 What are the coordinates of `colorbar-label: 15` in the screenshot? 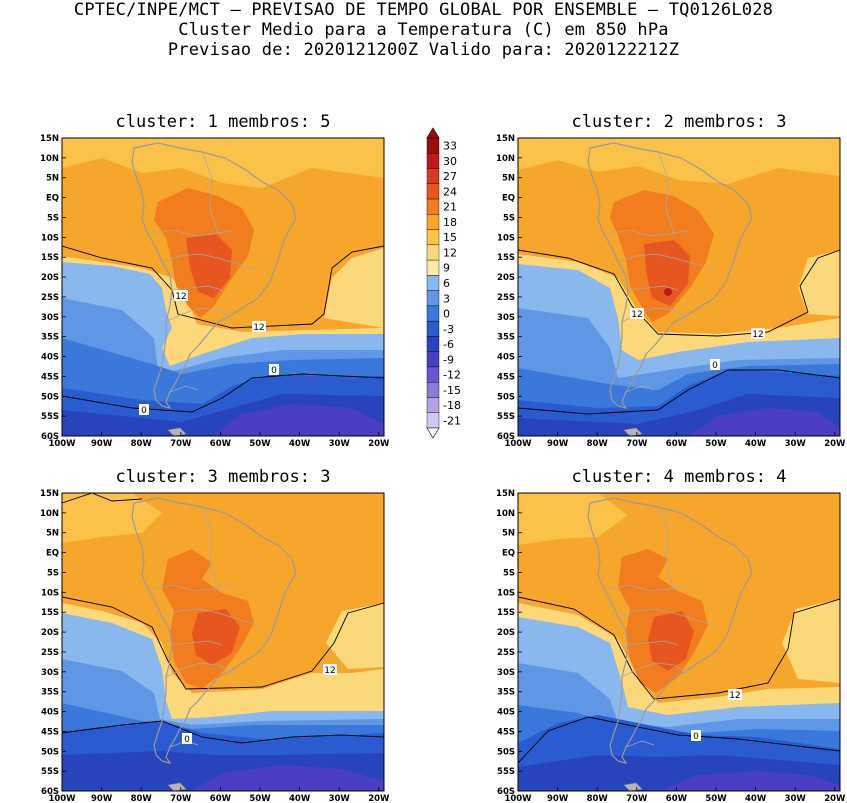 It's located at (450, 237).